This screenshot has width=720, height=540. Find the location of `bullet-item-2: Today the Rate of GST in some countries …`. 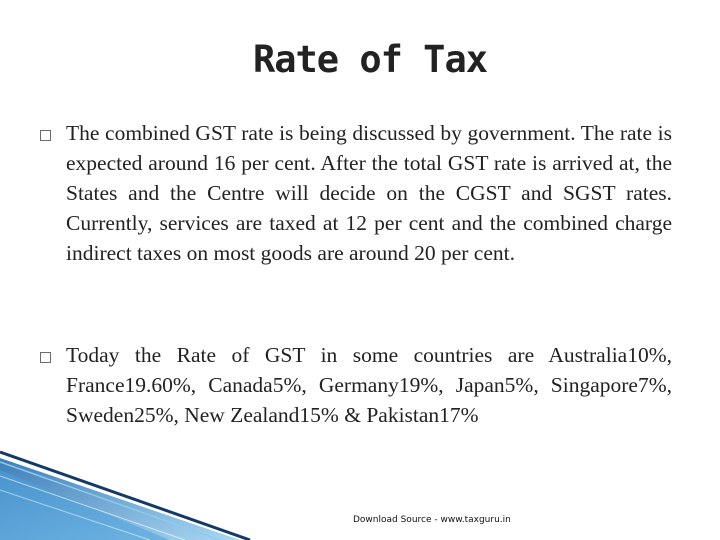

bullet-item-2: Today the Rate of GST in some countries … is located at coordinates (356, 385).